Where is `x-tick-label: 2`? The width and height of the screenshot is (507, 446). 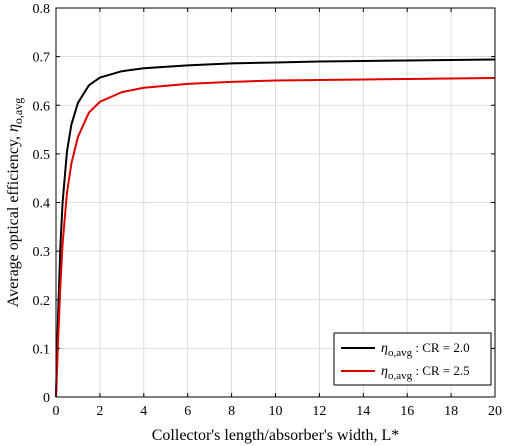
x-tick-label: 2 is located at coordinates (99, 411).